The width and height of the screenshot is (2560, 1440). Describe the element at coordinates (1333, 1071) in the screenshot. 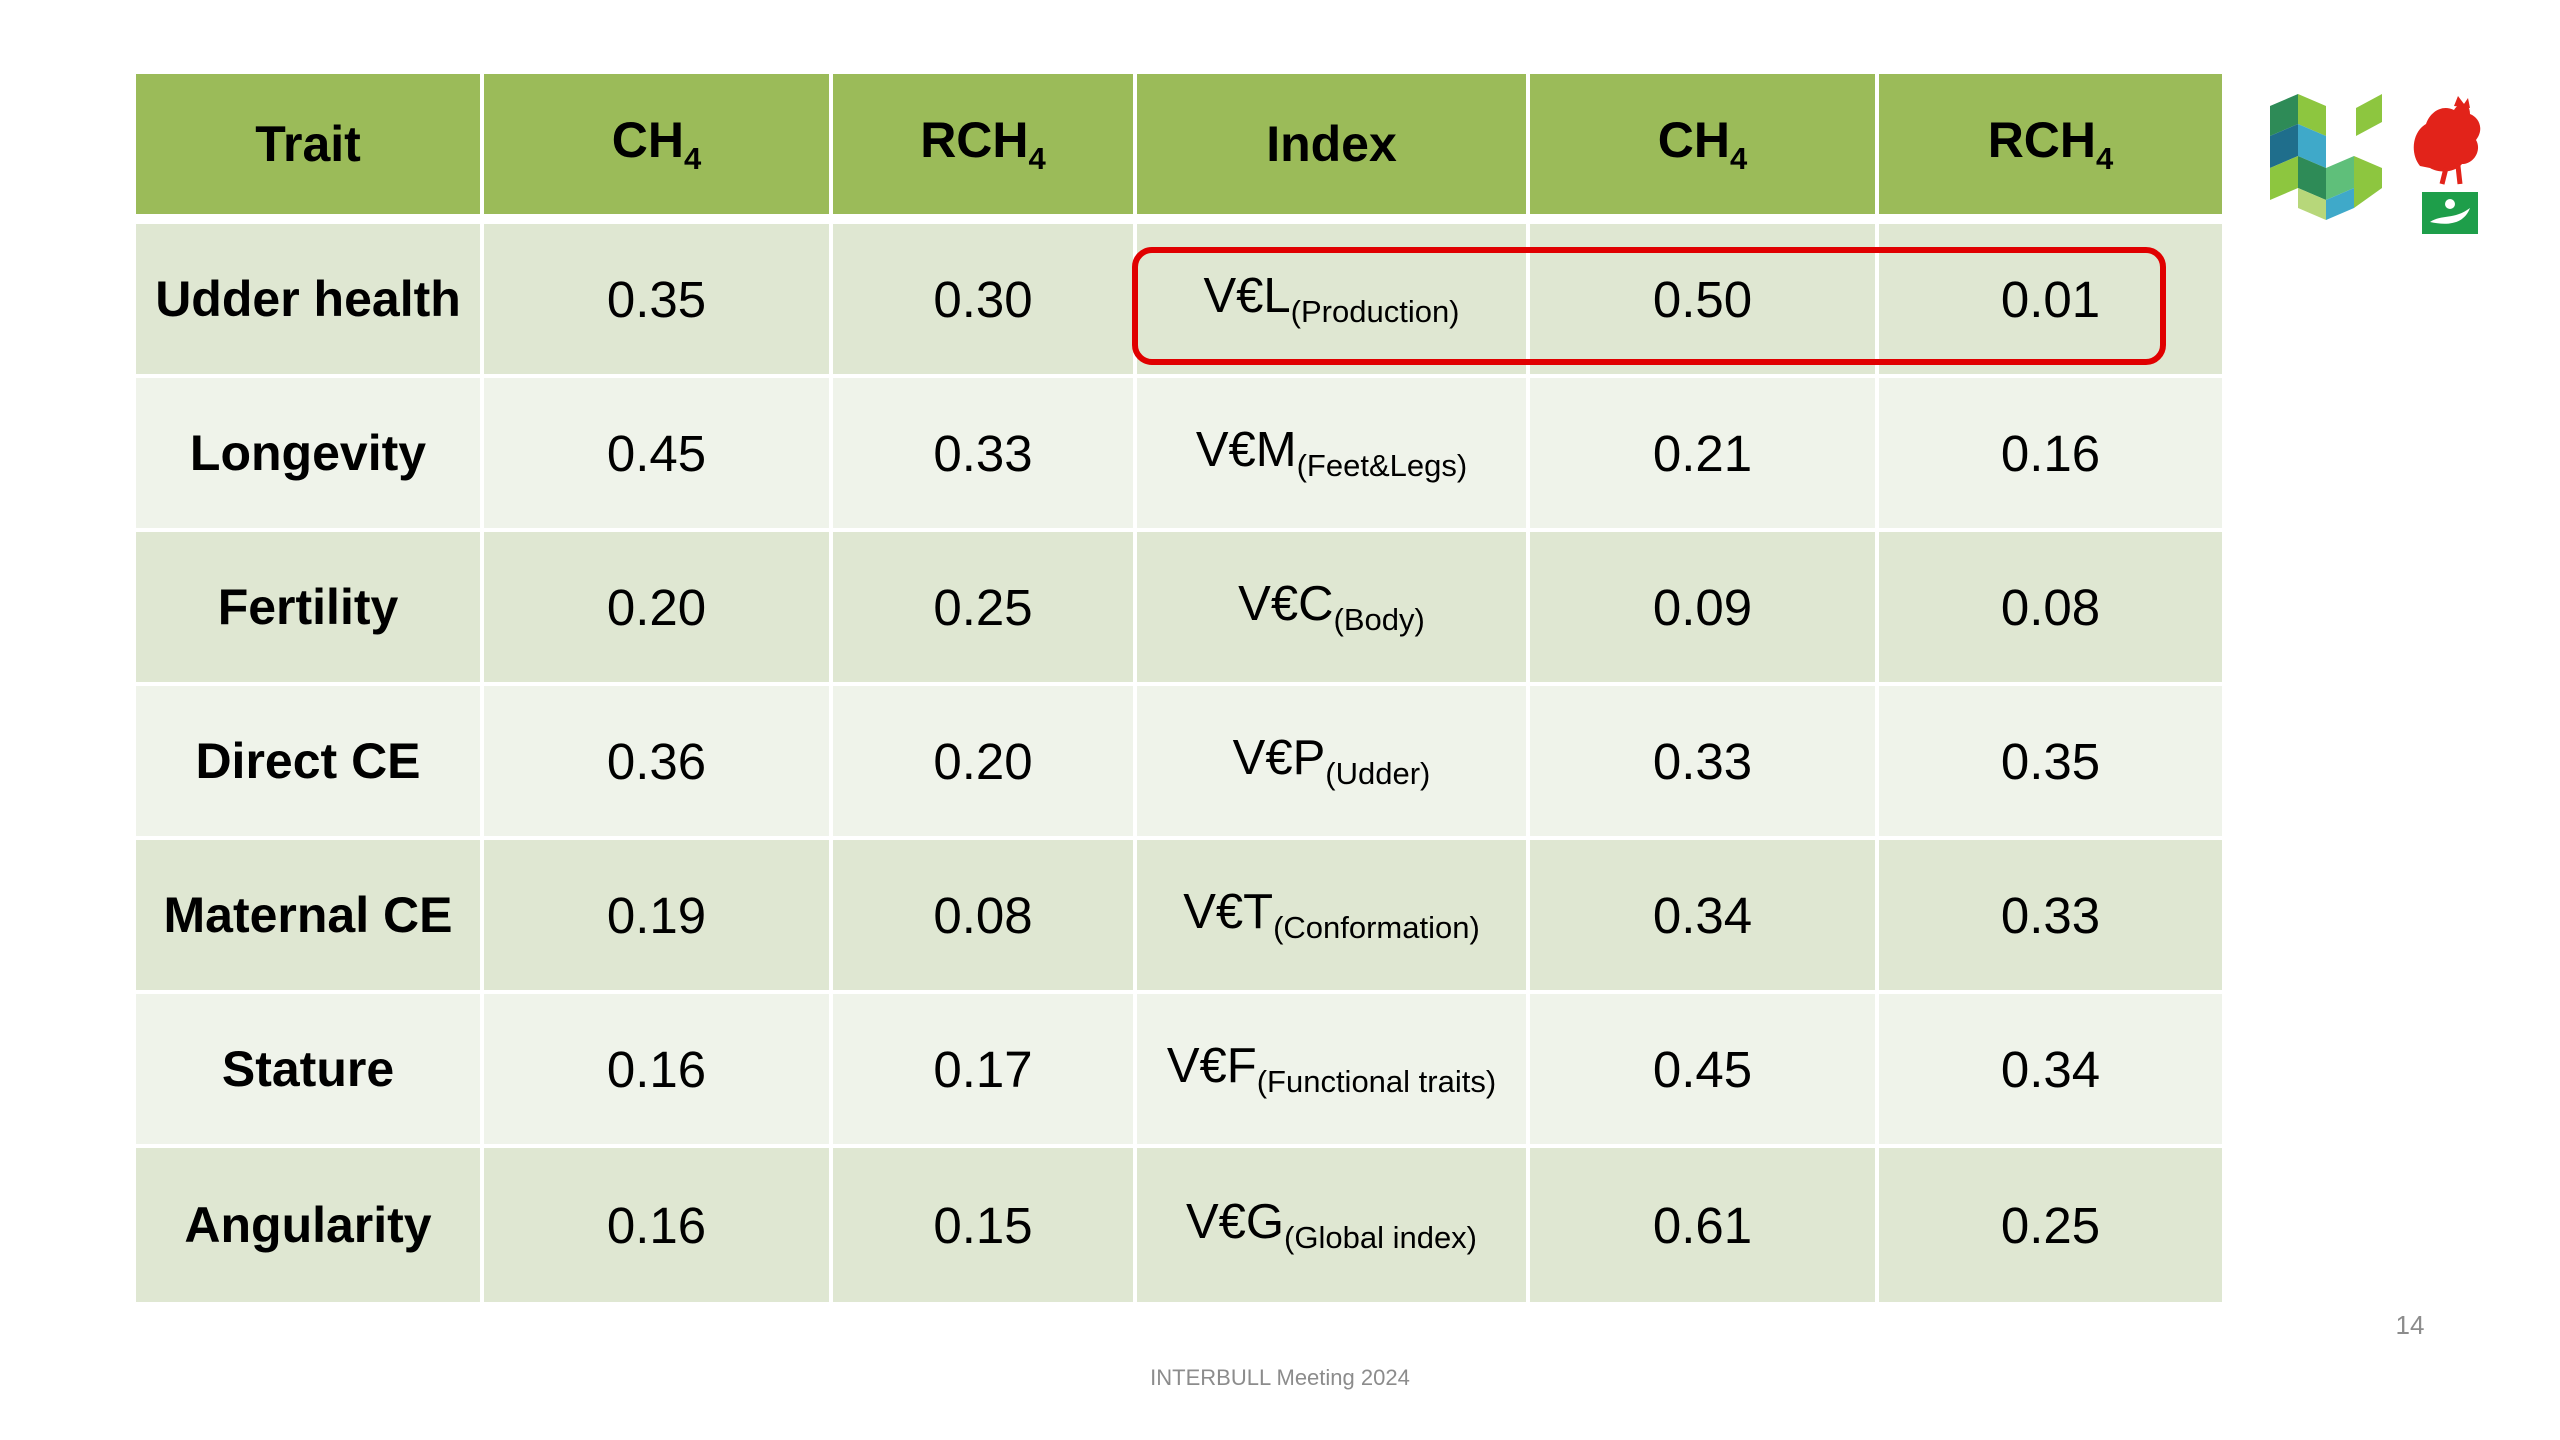

I see `index-cell: V€F(Functional traits)` at that location.